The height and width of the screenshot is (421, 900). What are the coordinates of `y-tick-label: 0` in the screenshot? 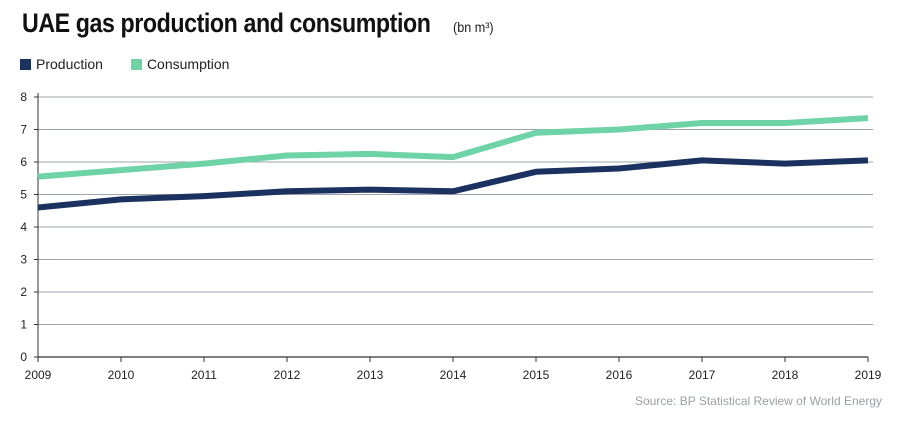 It's located at (23, 357).